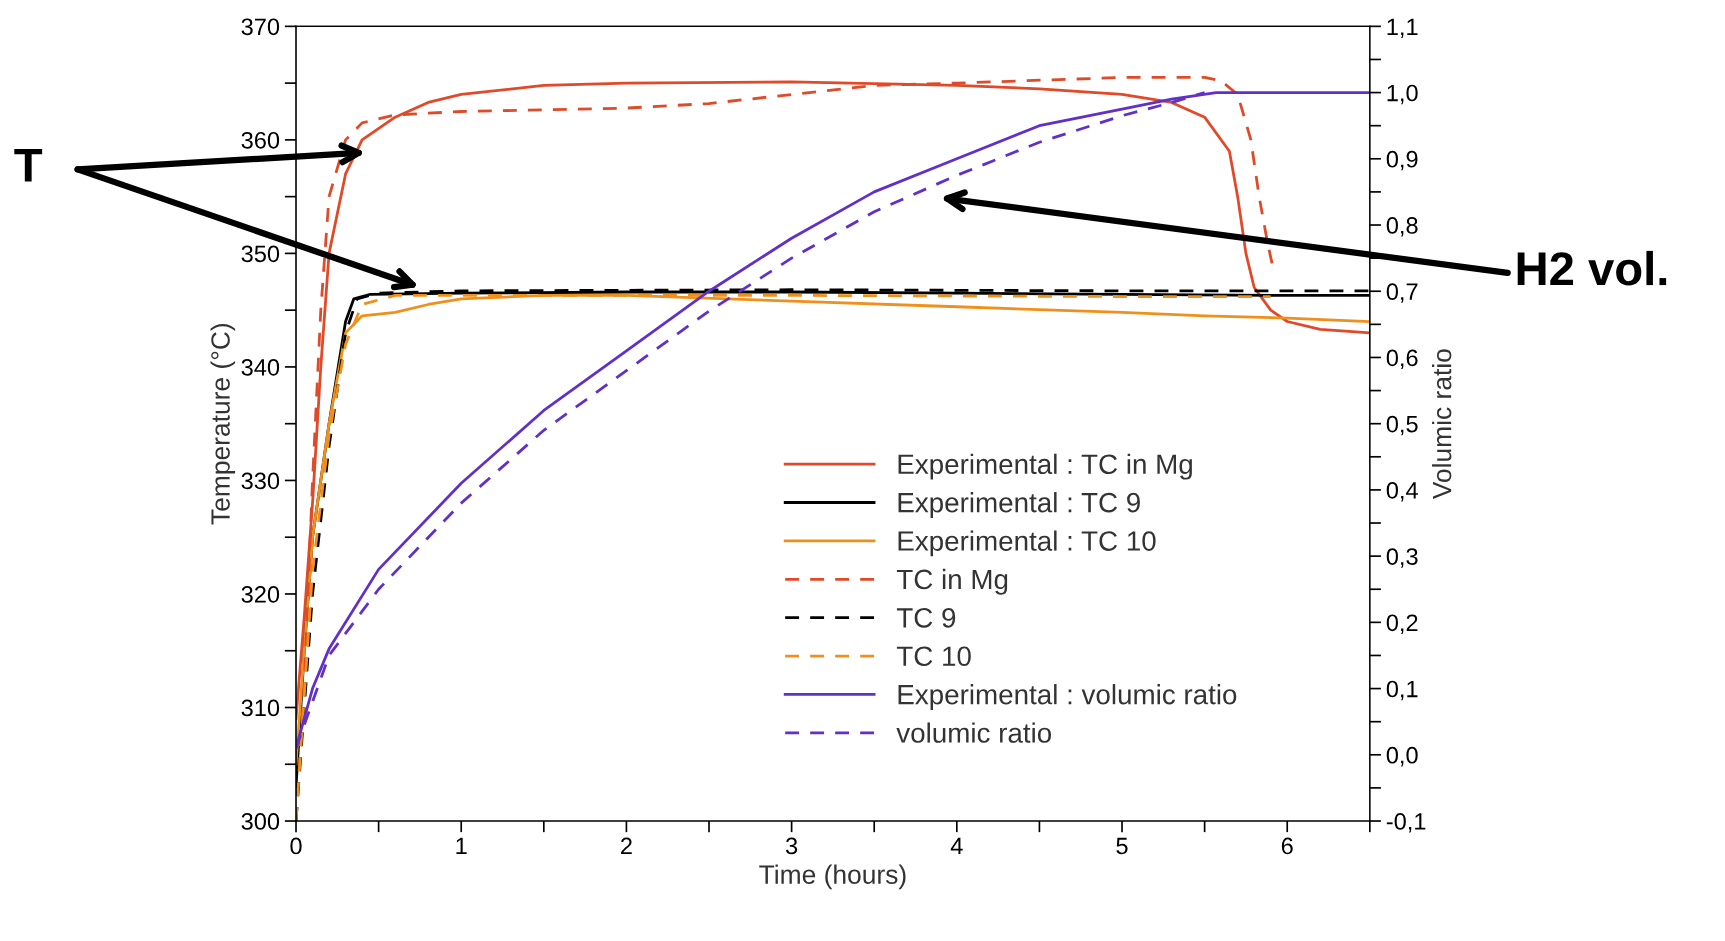 The image size is (1725, 941). I want to click on y2-tick-label: 0,2, so click(1402, 624).